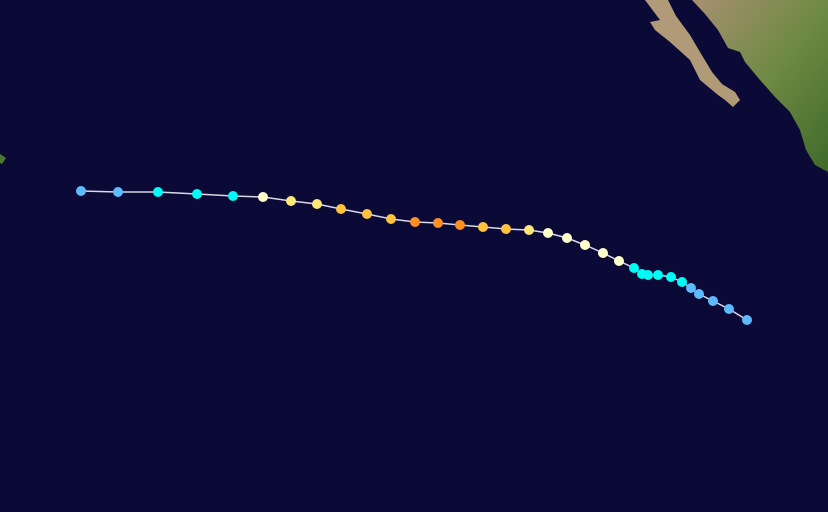  I want to click on island-left-edge, so click(3, 159).